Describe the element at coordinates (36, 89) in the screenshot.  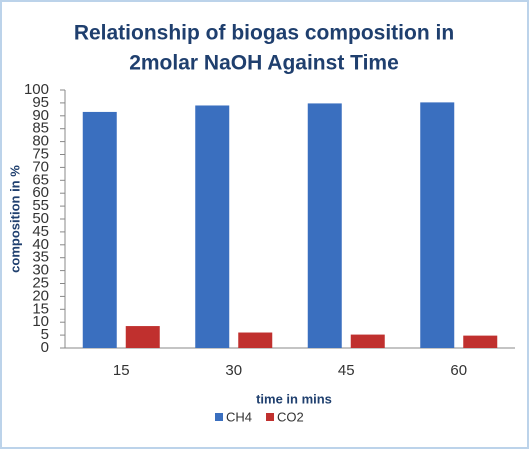
I see `y-tick-label: 100` at that location.